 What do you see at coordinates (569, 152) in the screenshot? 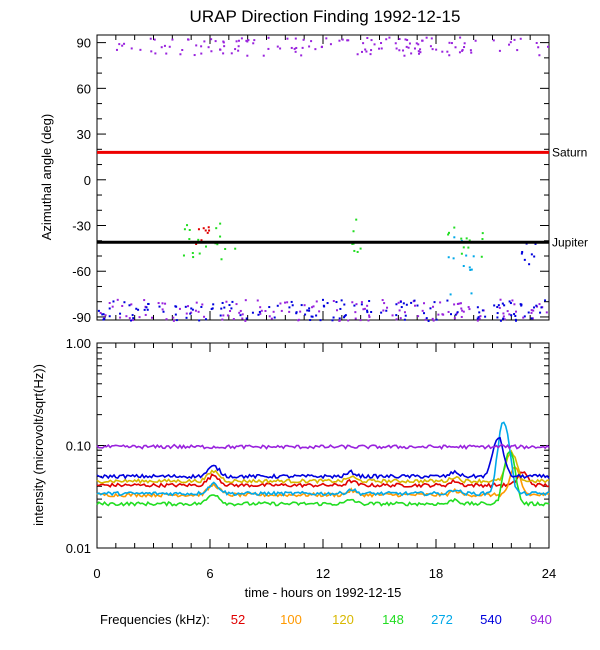
I see `saturn-label: Saturn` at bounding box center [569, 152].